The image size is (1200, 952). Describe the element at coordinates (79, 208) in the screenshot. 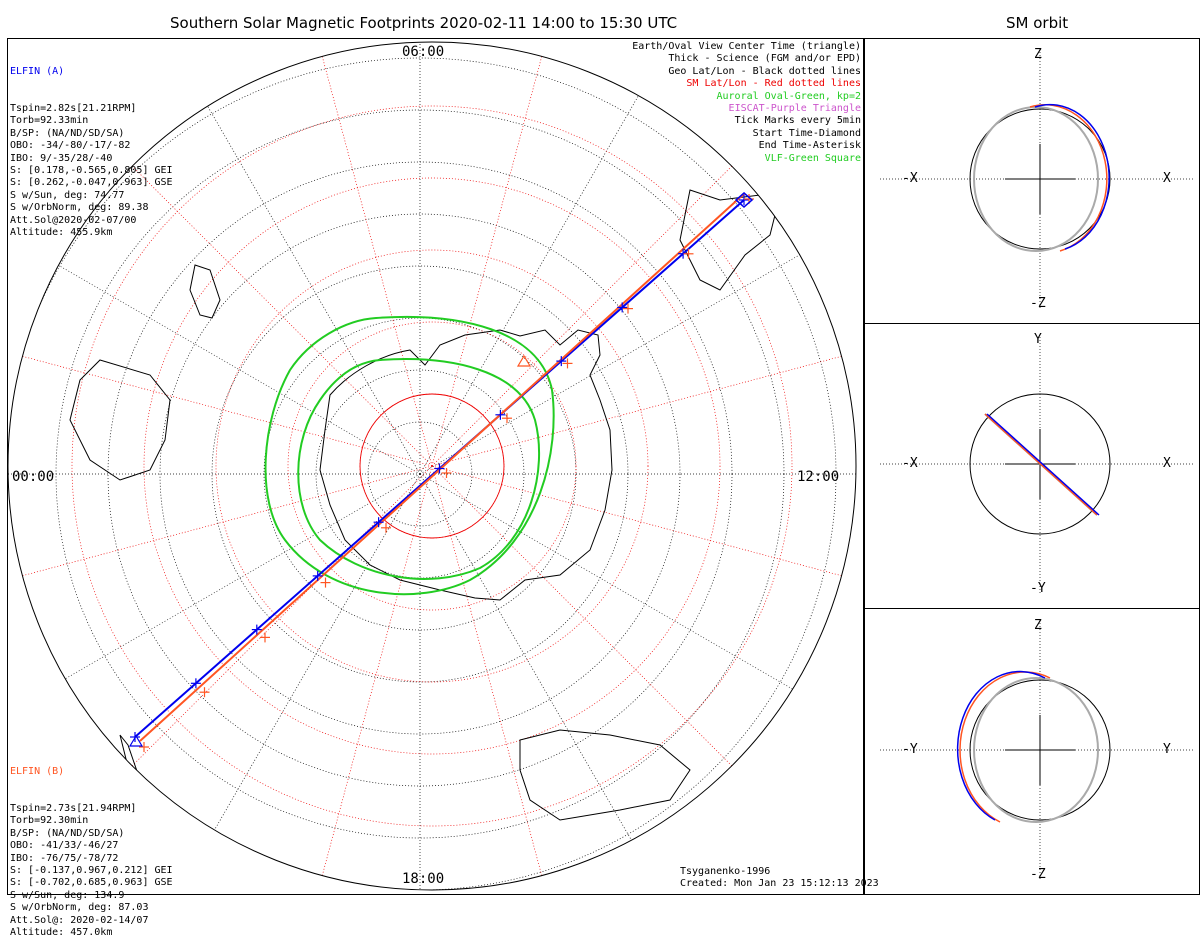

I see `elfin-a-info-line: S w/OrbNorm, deg: 89.38` at that location.